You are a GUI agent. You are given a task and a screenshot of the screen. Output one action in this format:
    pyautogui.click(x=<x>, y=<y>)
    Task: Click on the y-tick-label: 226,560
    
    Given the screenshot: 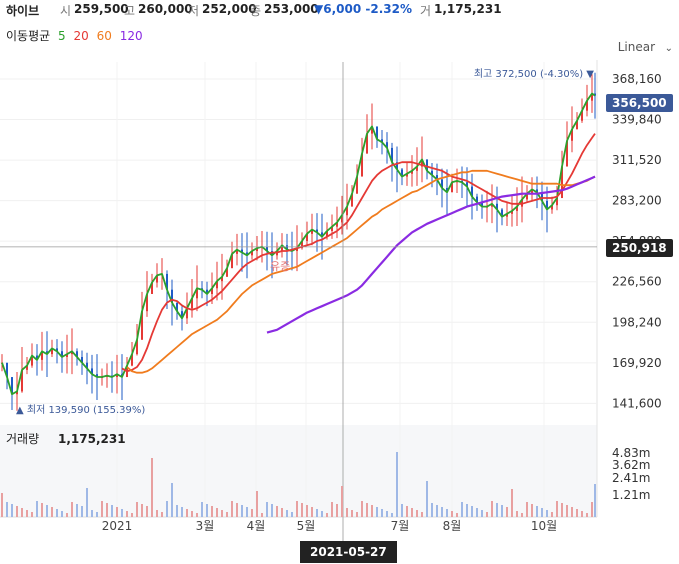 What is the action you would take?
    pyautogui.click(x=637, y=282)
    